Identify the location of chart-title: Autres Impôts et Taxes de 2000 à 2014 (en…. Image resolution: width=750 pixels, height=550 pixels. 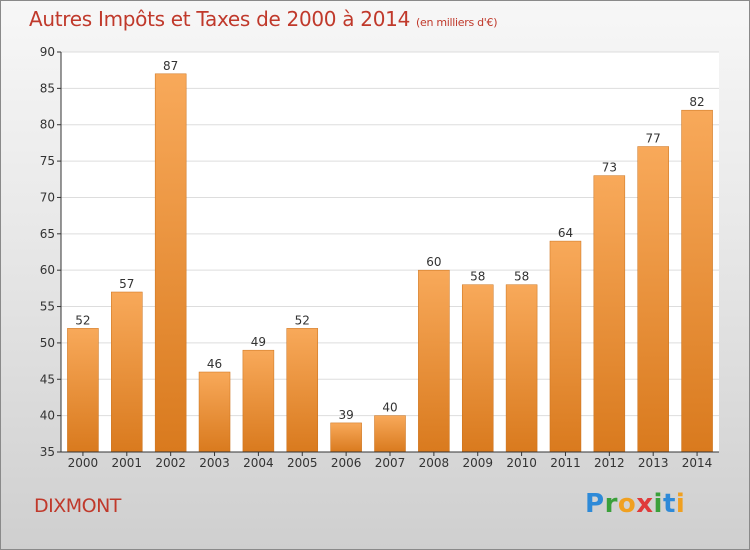
(263, 19).